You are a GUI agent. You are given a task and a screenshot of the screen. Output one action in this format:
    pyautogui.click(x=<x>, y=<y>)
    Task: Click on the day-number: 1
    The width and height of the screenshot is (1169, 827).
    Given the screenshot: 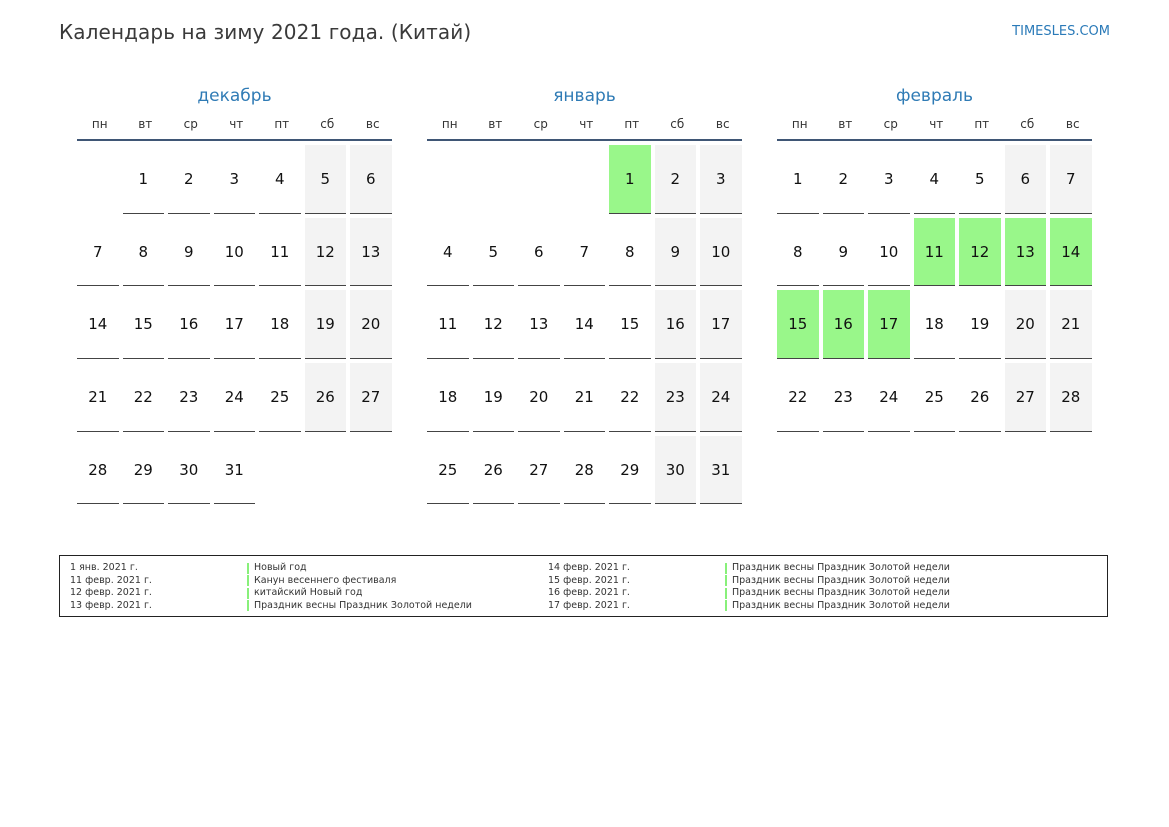 What is the action you would take?
    pyautogui.click(x=630, y=179)
    